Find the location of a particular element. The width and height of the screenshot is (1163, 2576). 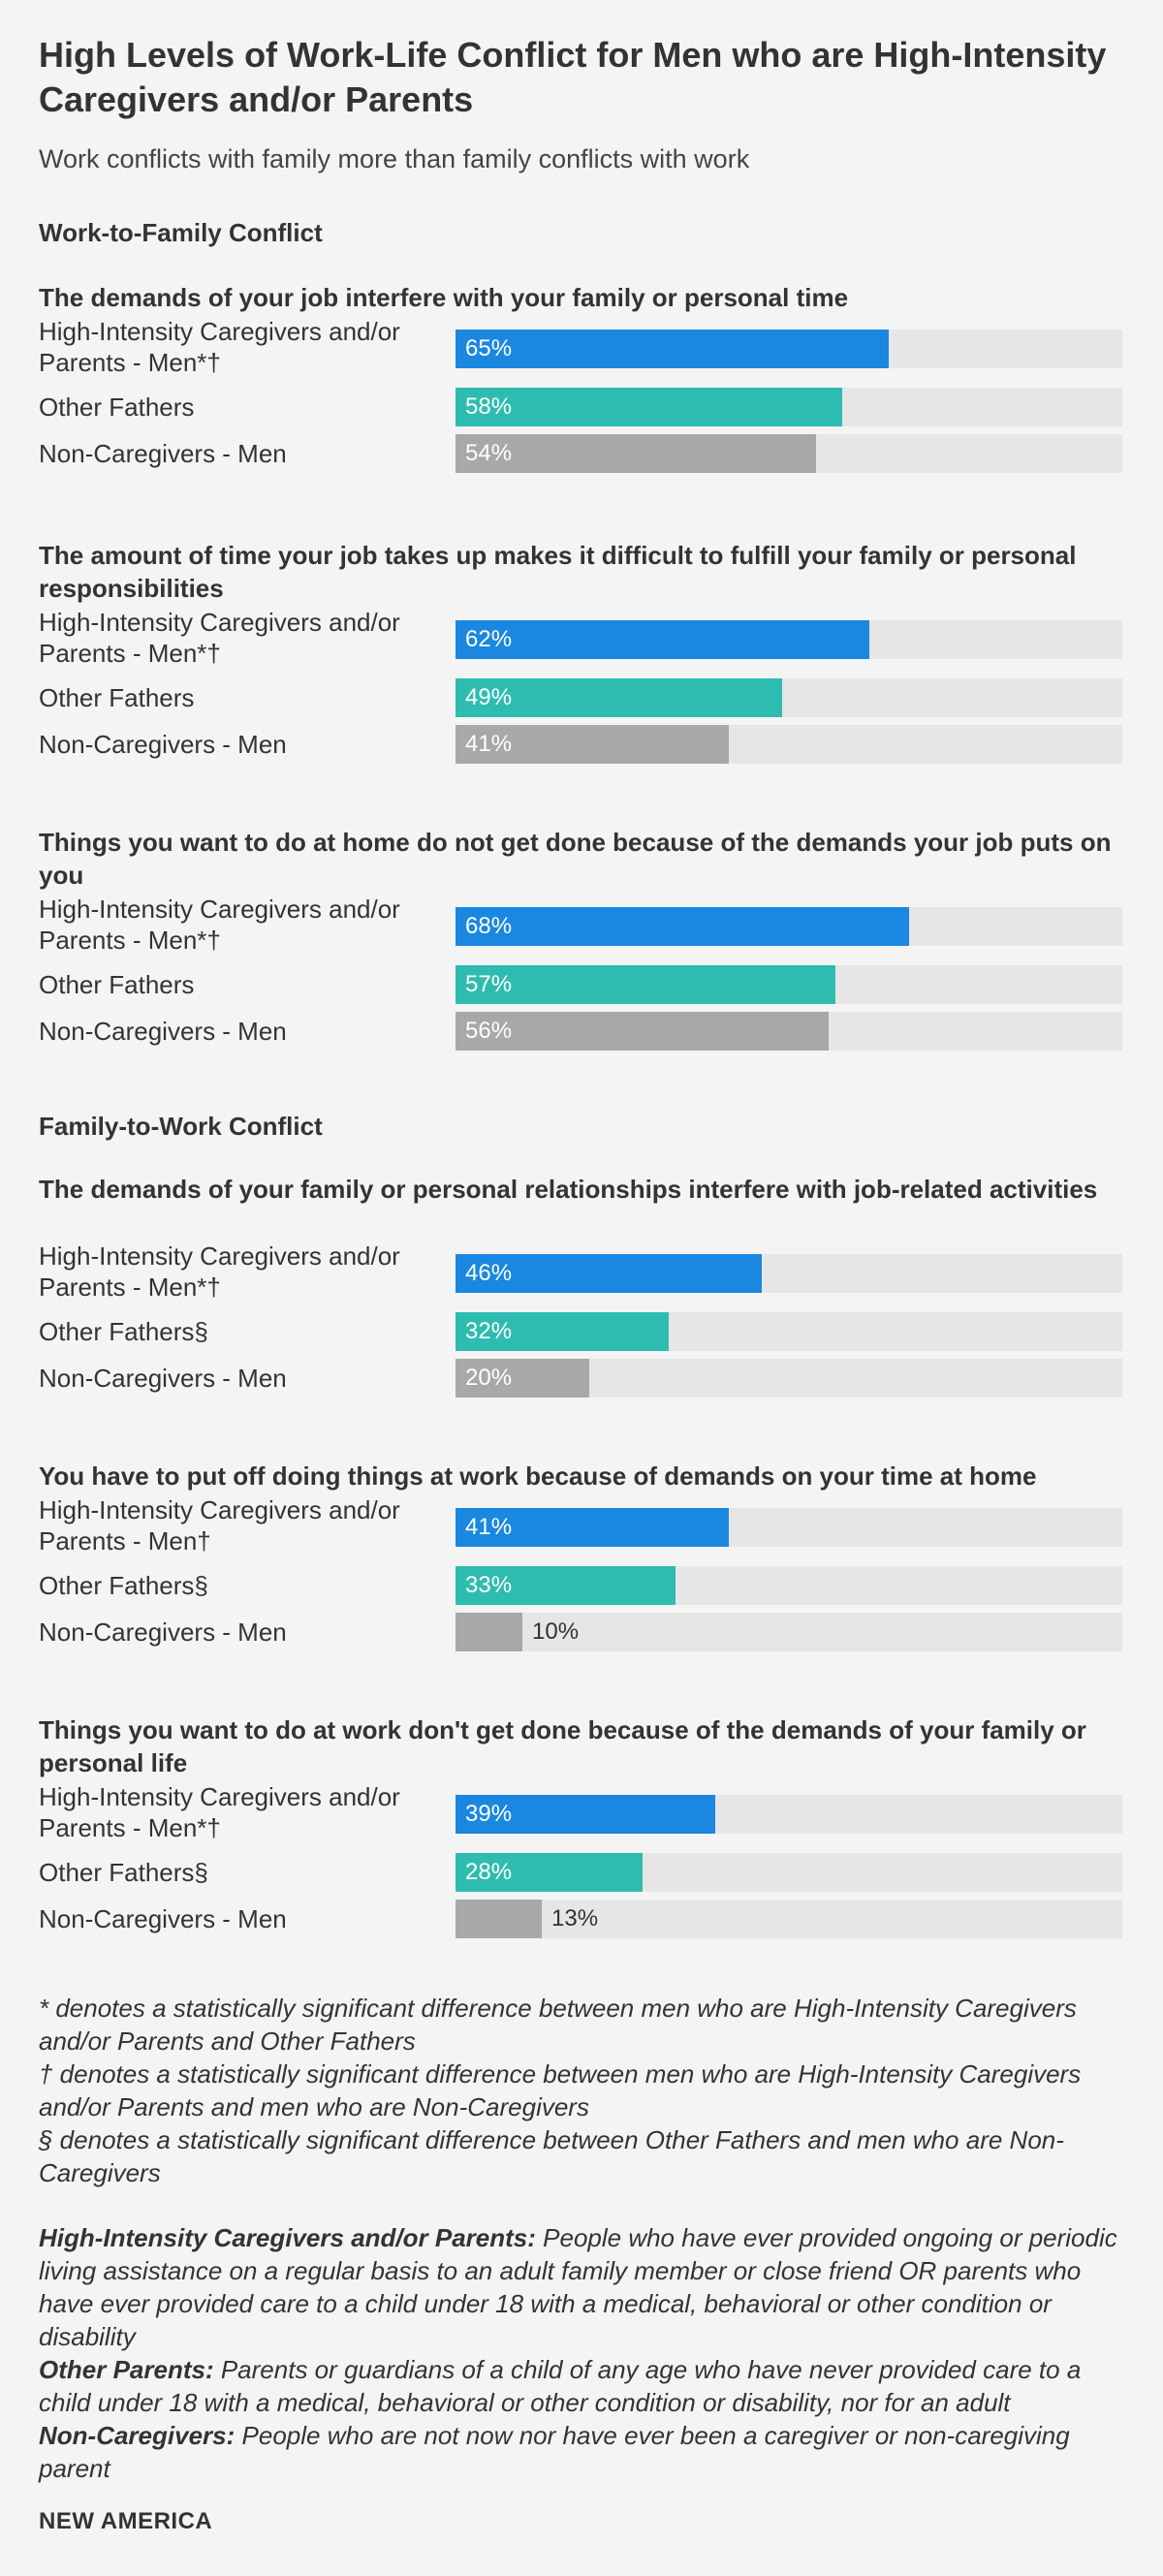

bar-track: 20% is located at coordinates (789, 1378).